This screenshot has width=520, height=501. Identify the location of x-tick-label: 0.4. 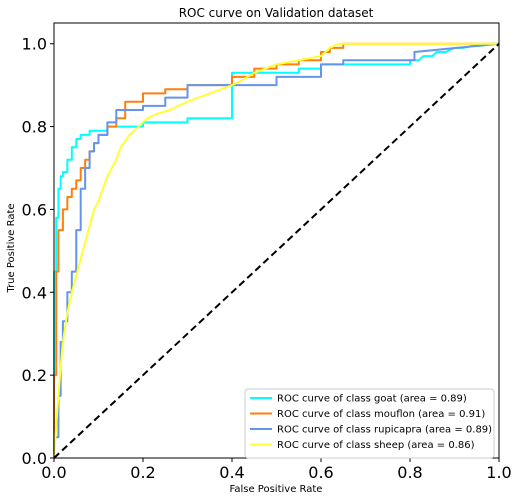
(231, 472).